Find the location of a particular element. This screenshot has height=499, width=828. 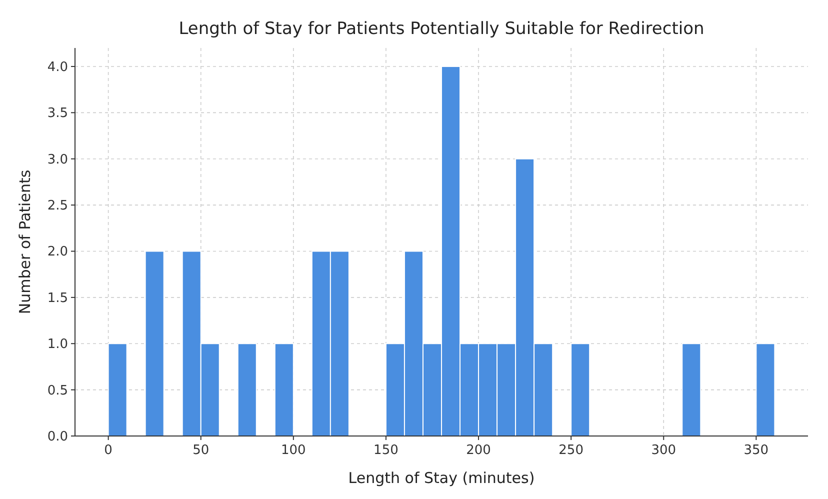

x-tick-label: 0 is located at coordinates (108, 450).